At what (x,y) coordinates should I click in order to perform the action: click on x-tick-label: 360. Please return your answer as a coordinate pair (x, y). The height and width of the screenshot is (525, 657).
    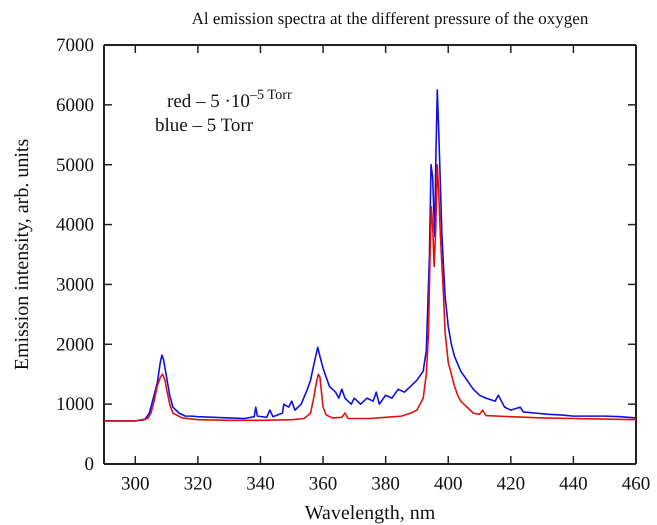
    Looking at the image, I should click on (323, 483).